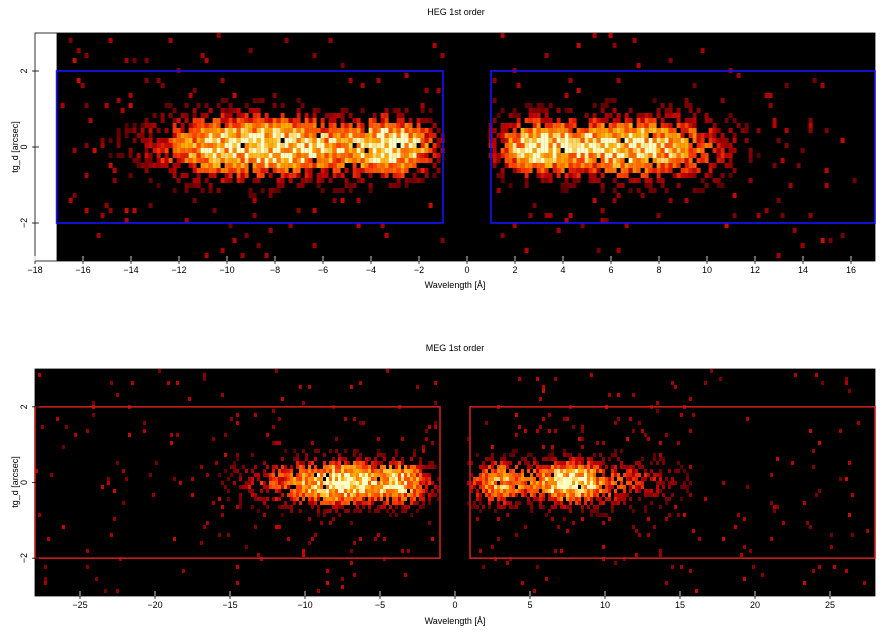 This screenshot has height=636, width=886. What do you see at coordinates (24, 223) in the screenshot?
I see `y-tick-label: −2` at bounding box center [24, 223].